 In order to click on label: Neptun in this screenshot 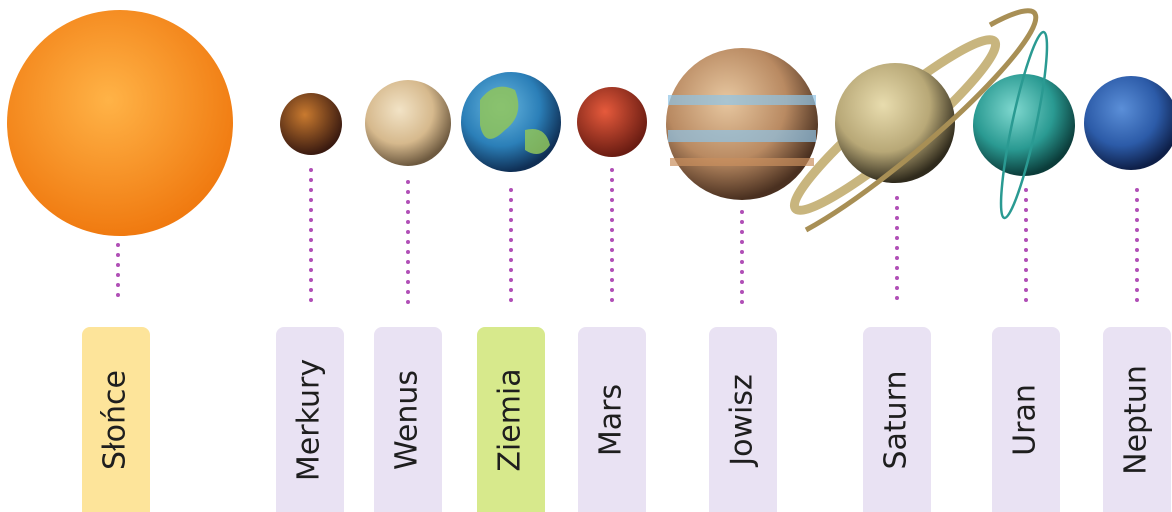, I will do `click(1136, 420)`.